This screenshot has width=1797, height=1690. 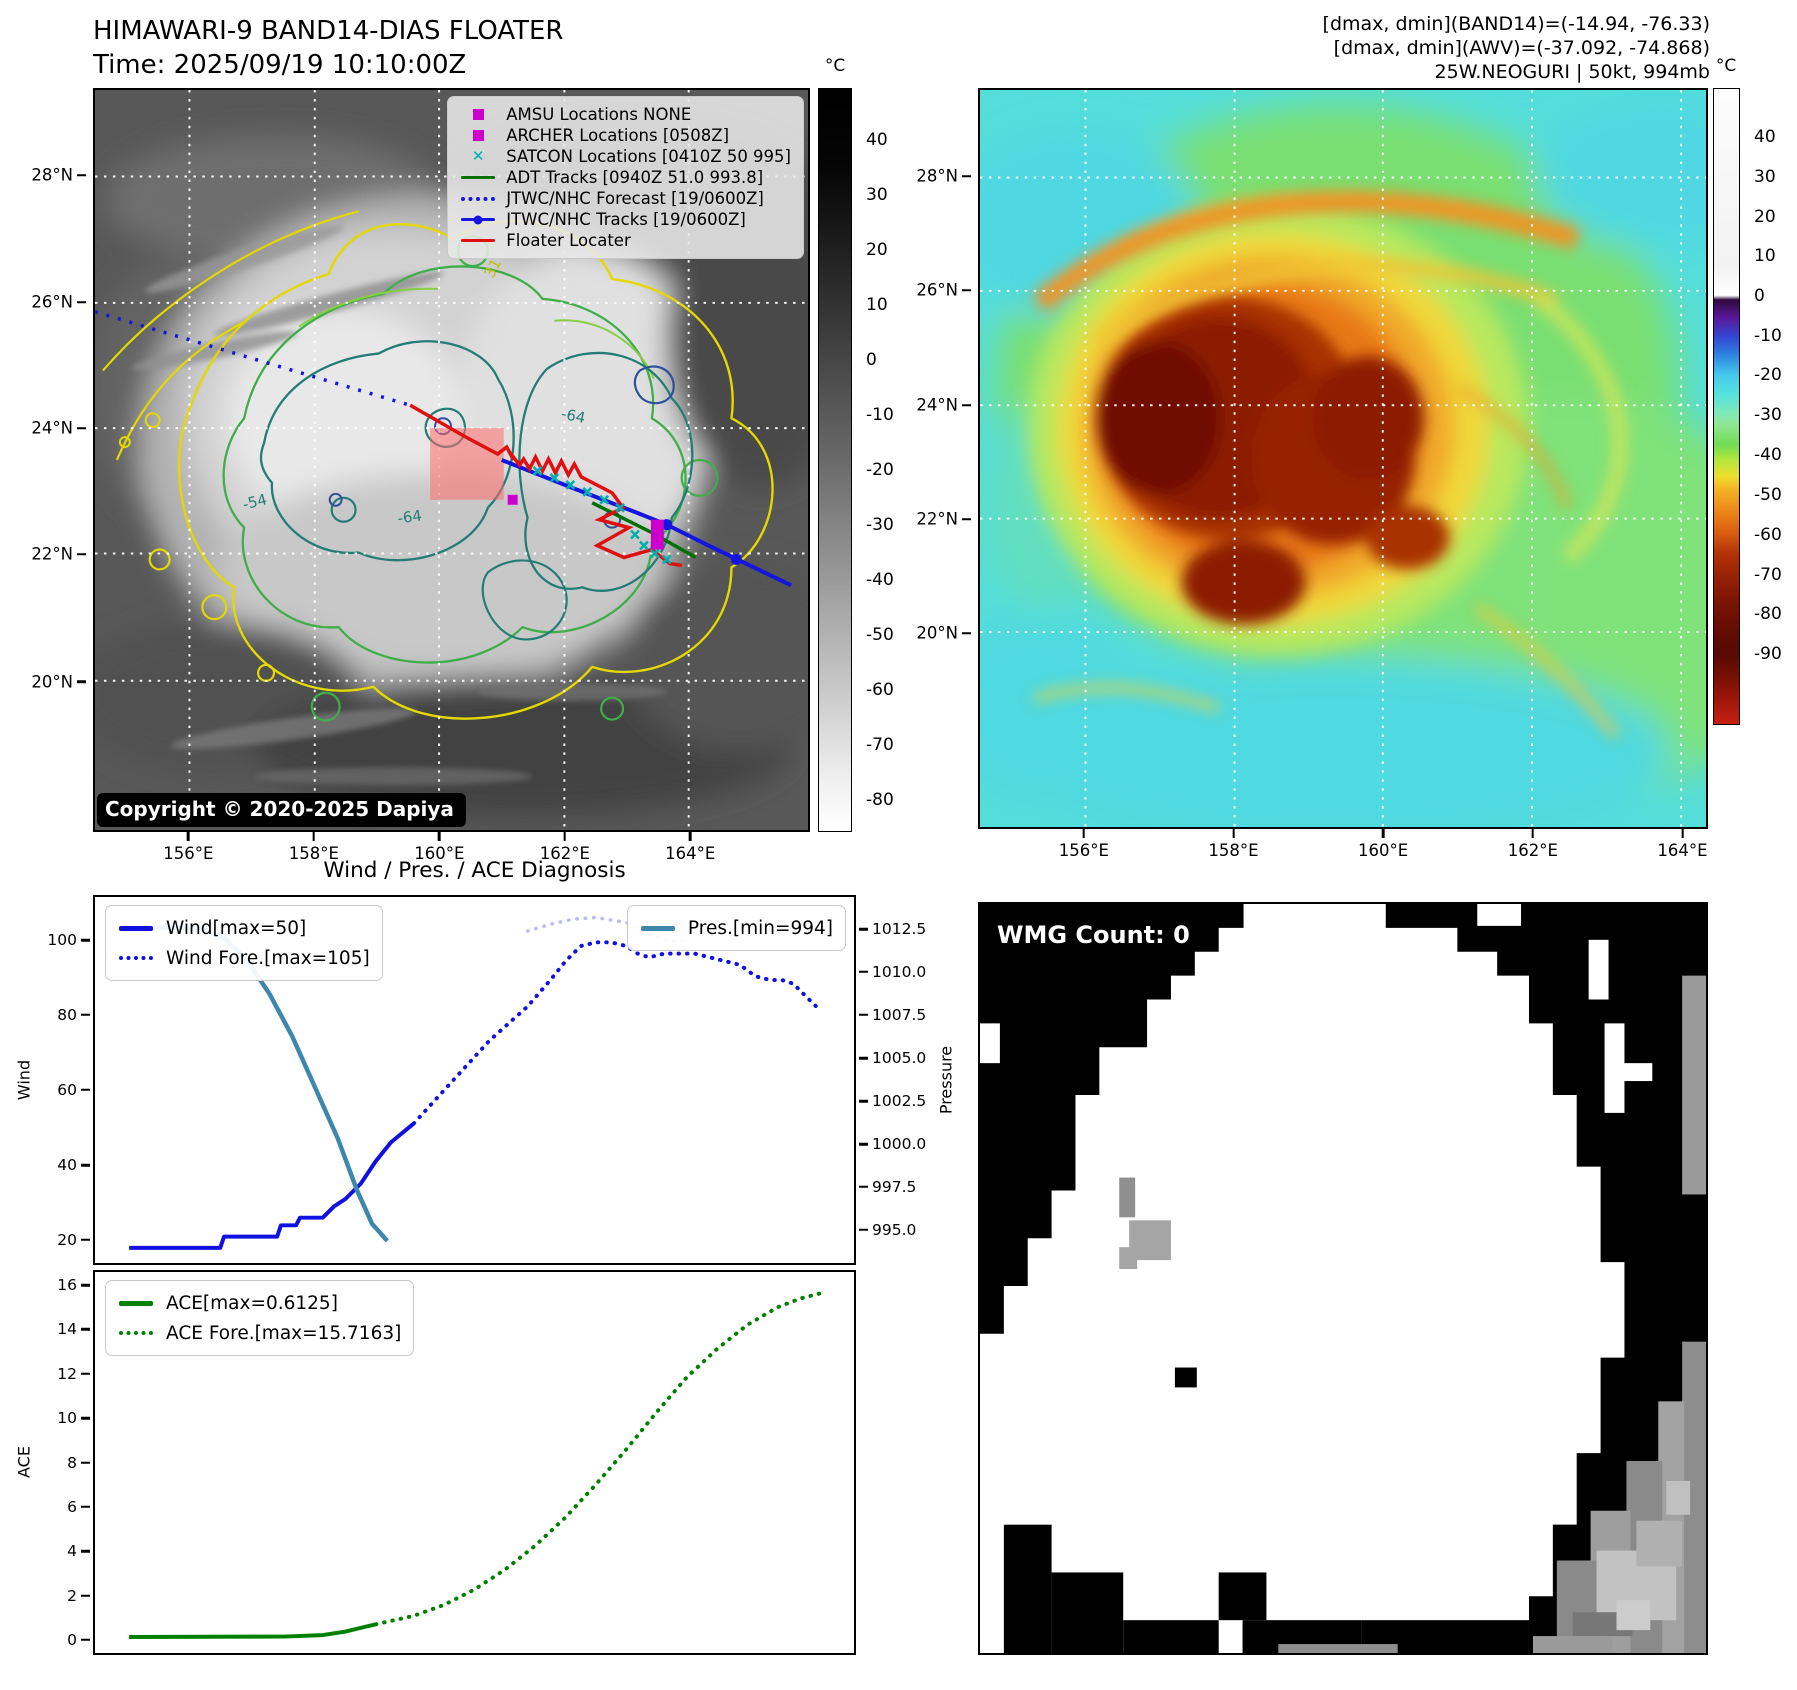 I want to click on tick-label: 1010.0, so click(x=899, y=971).